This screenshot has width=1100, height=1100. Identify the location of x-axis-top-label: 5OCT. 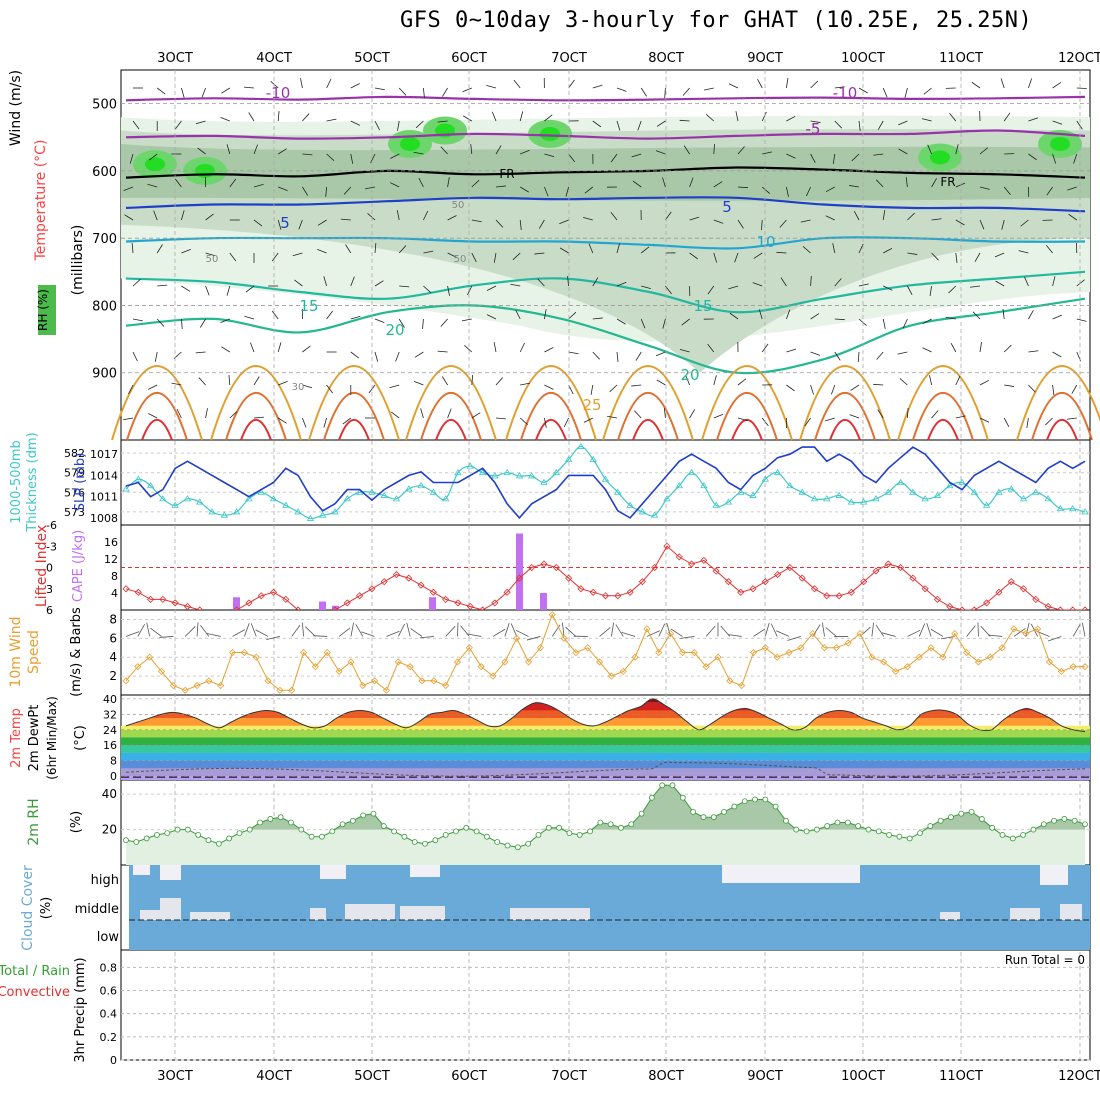
(372, 58).